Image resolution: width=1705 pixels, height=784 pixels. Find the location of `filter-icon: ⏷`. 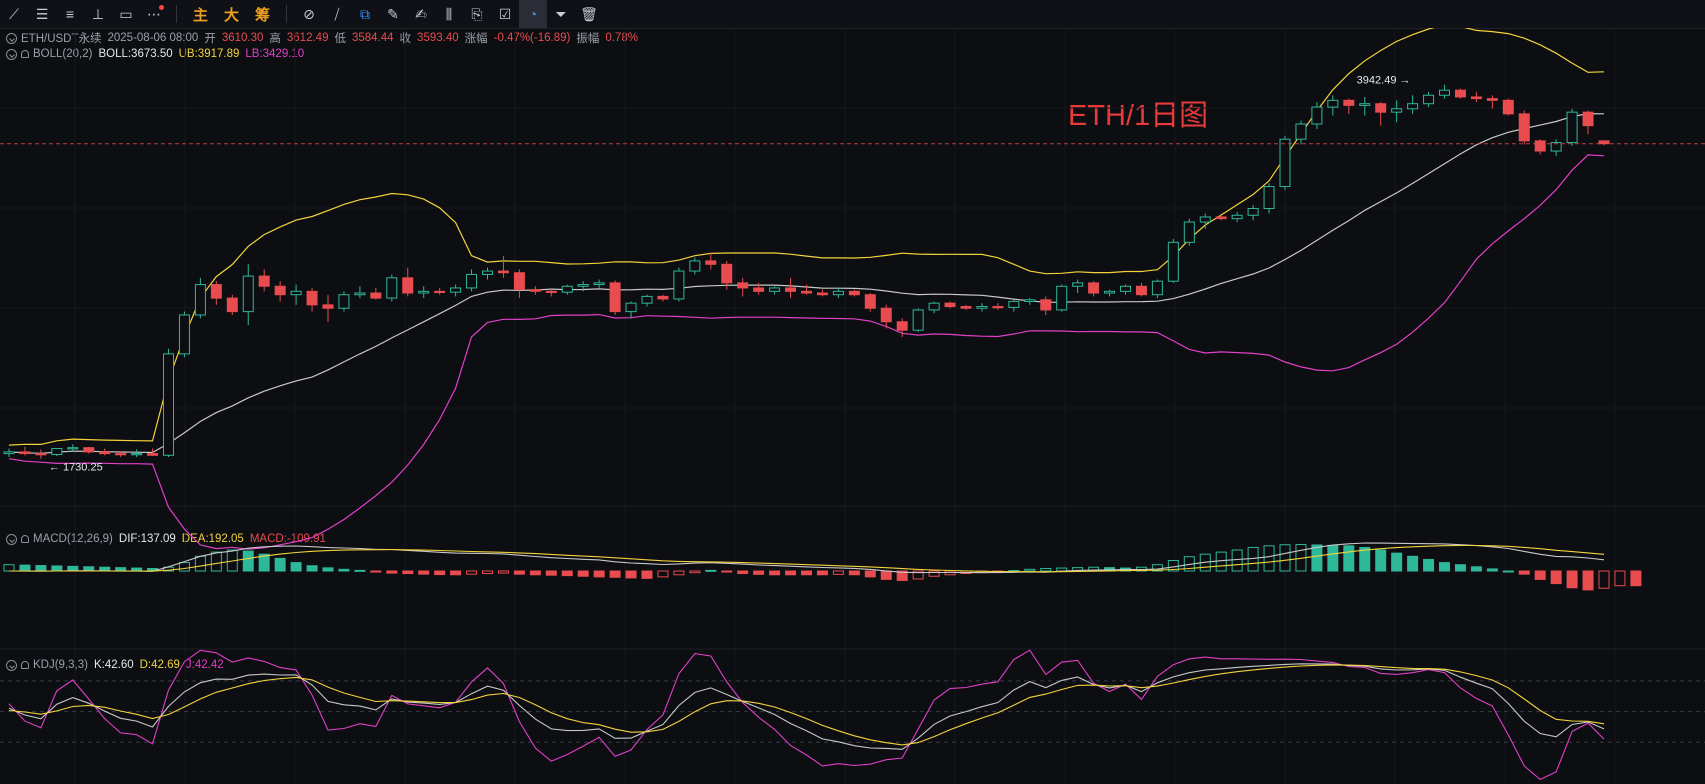

filter-icon: ⏷ is located at coordinates (561, 13).